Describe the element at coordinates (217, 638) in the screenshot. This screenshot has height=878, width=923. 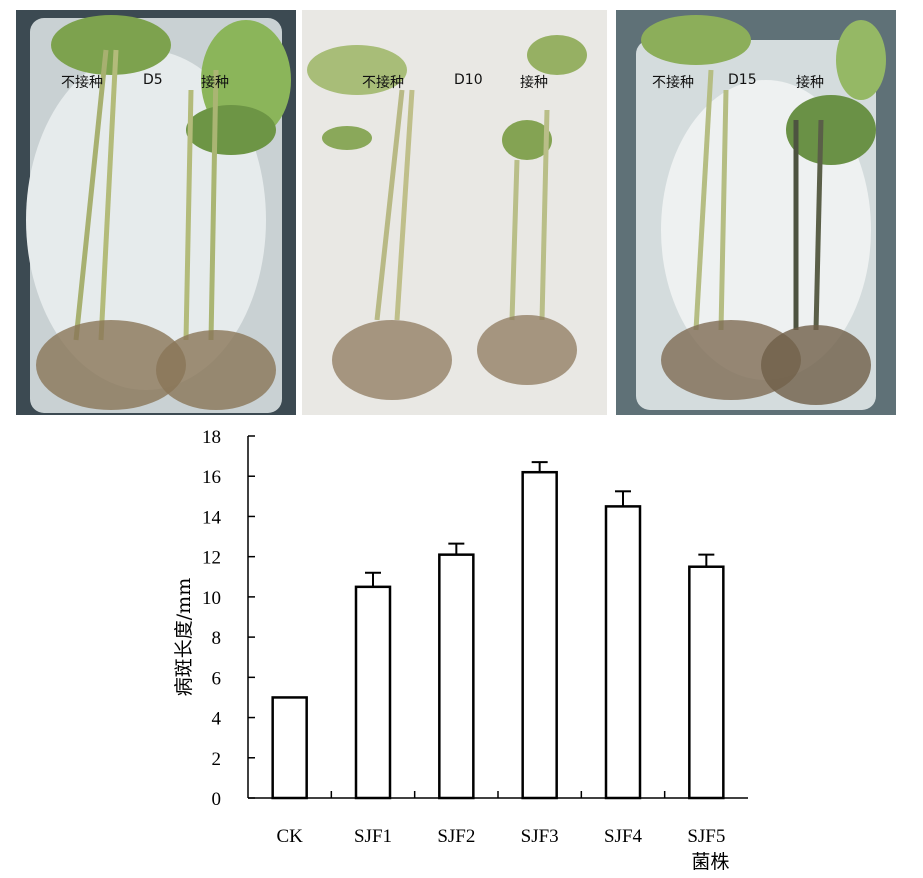
I see `y-tick-label: 8` at that location.